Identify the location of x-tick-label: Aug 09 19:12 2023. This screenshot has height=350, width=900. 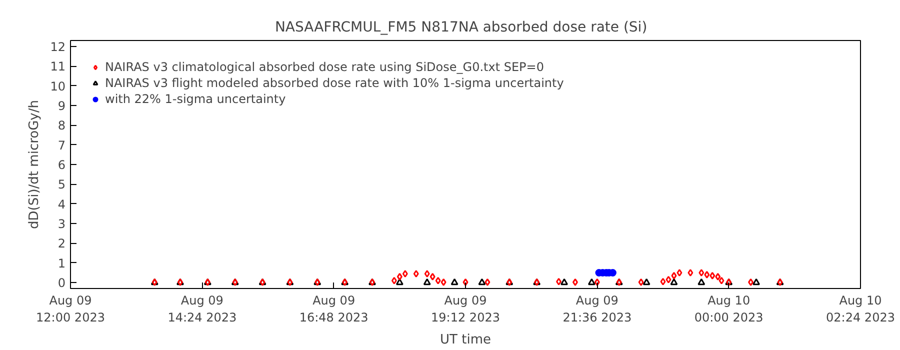
(465, 309).